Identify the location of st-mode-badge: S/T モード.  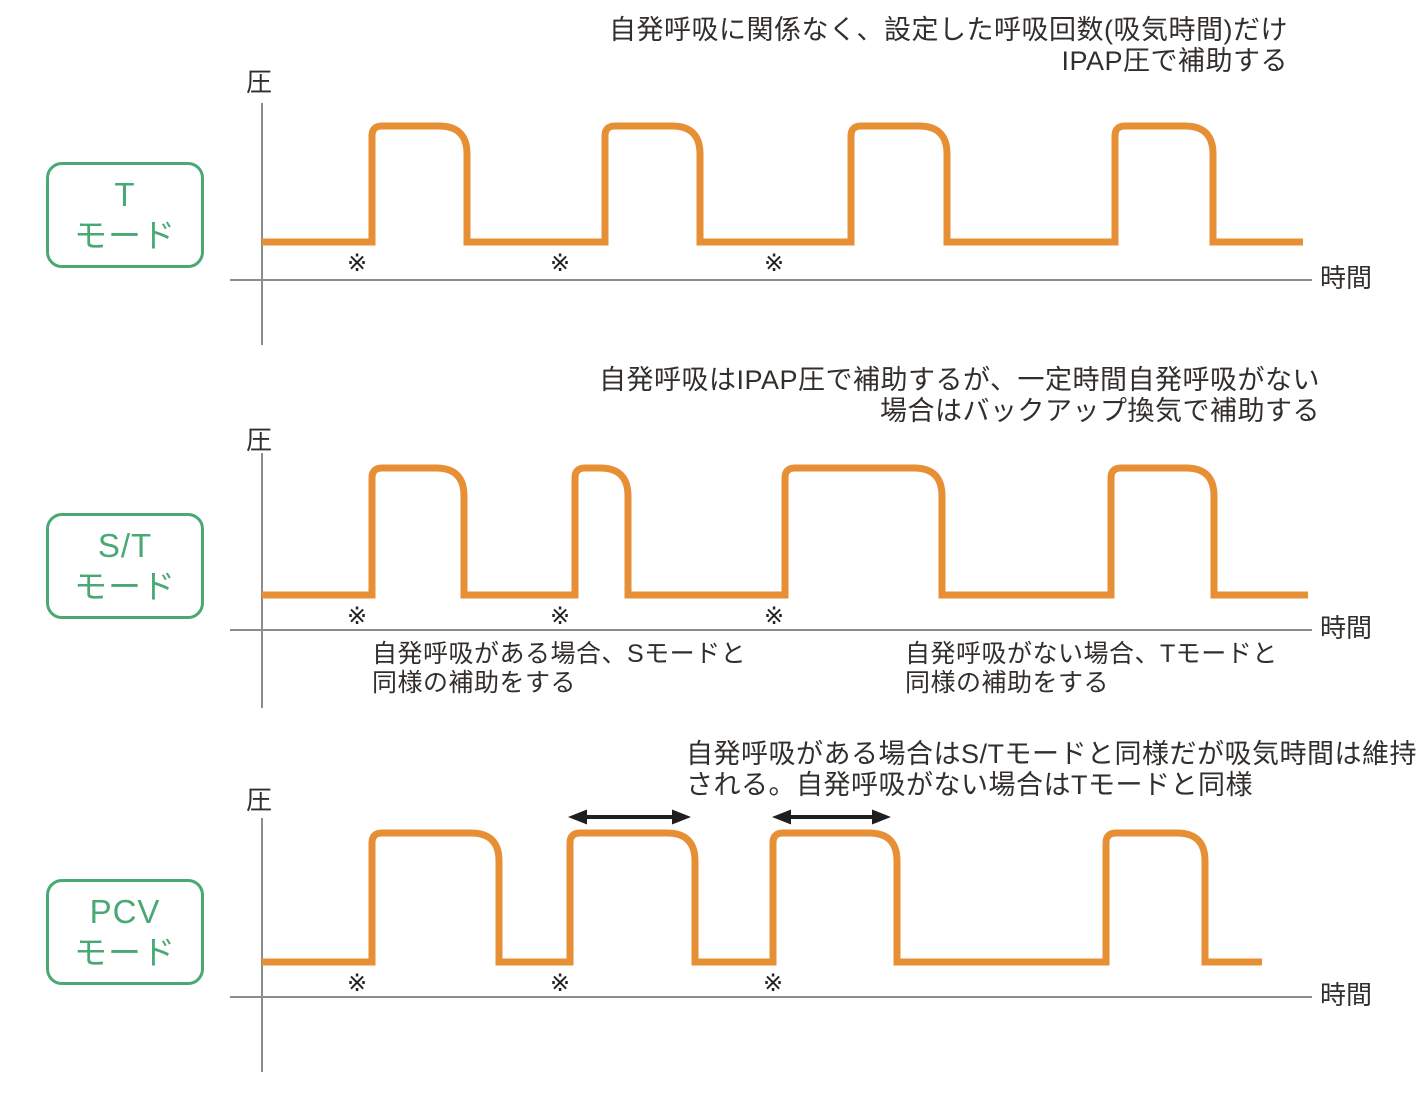
(125, 566).